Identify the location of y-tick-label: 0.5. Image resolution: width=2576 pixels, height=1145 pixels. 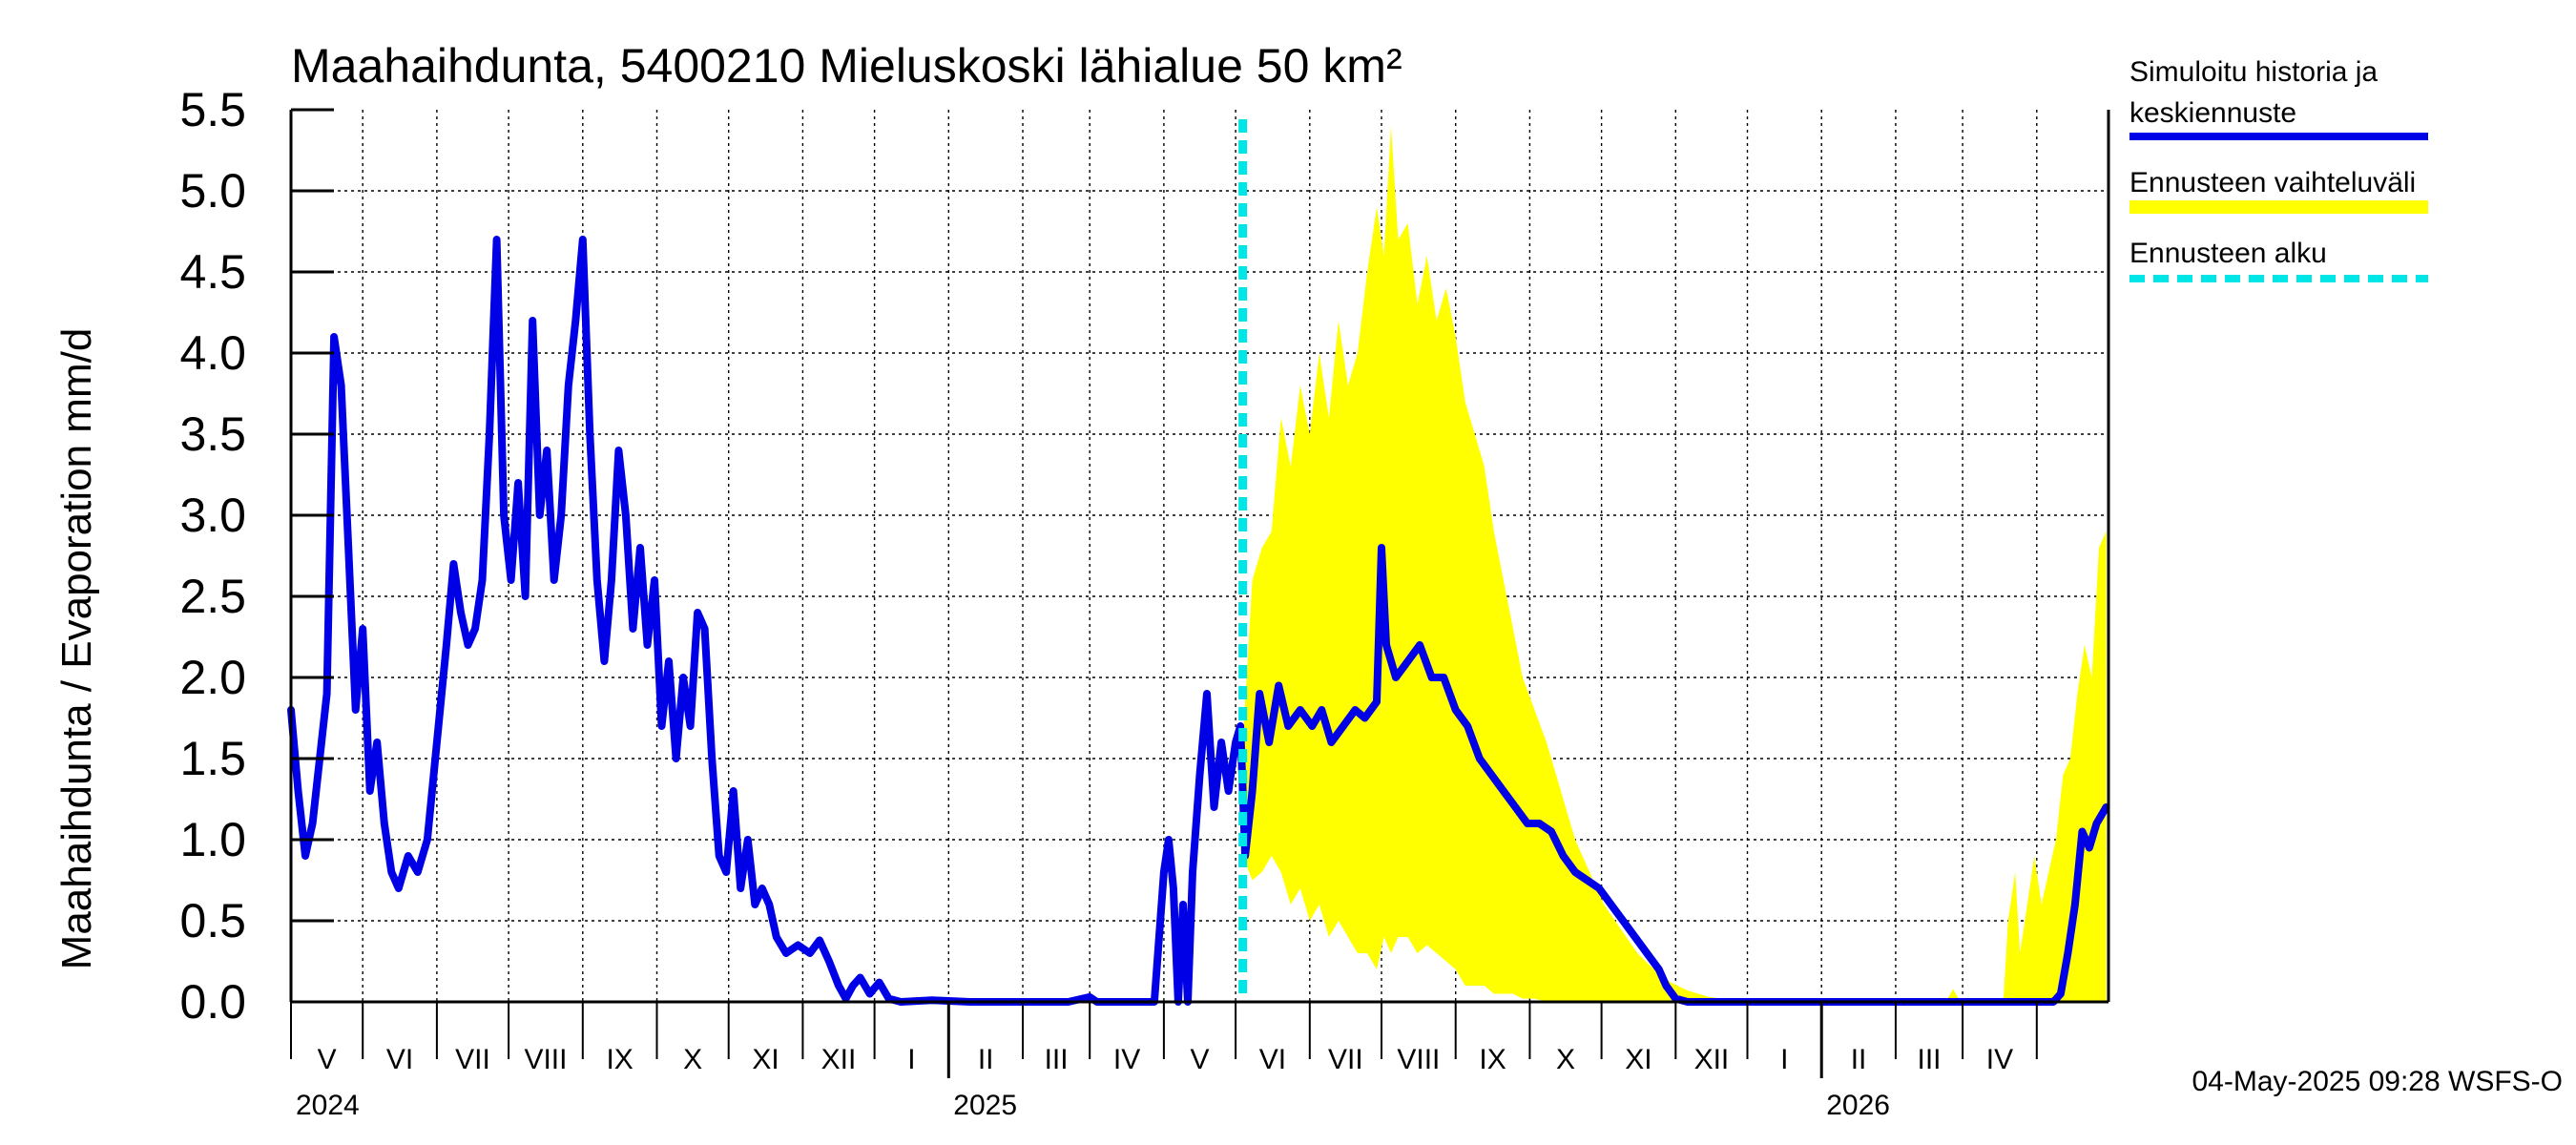
(212, 920).